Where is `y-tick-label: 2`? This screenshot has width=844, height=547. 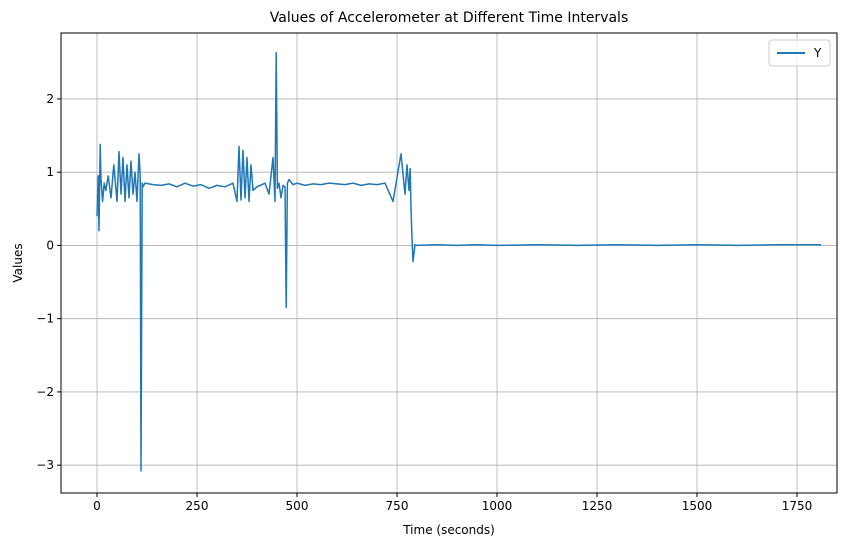
y-tick-label: 2 is located at coordinates (50, 99).